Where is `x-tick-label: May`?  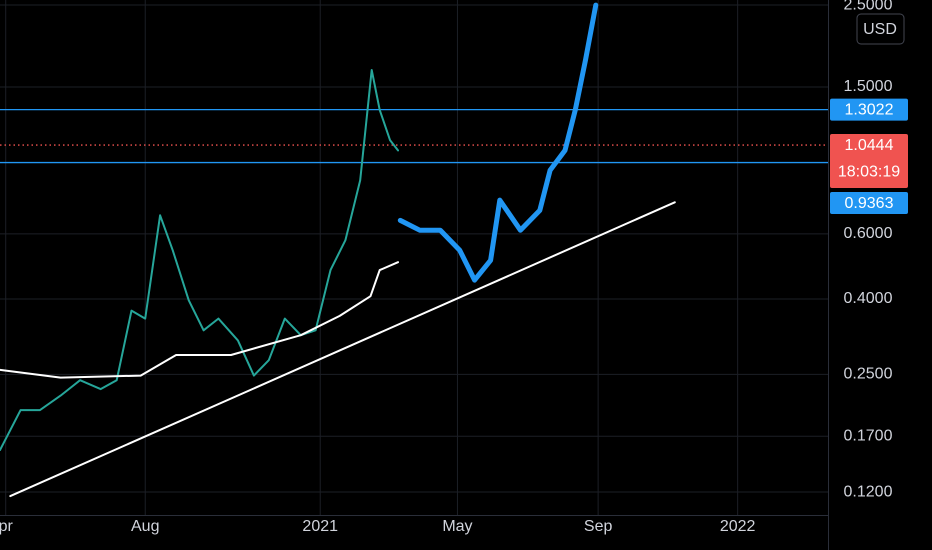 x-tick-label: May is located at coordinates (457, 526).